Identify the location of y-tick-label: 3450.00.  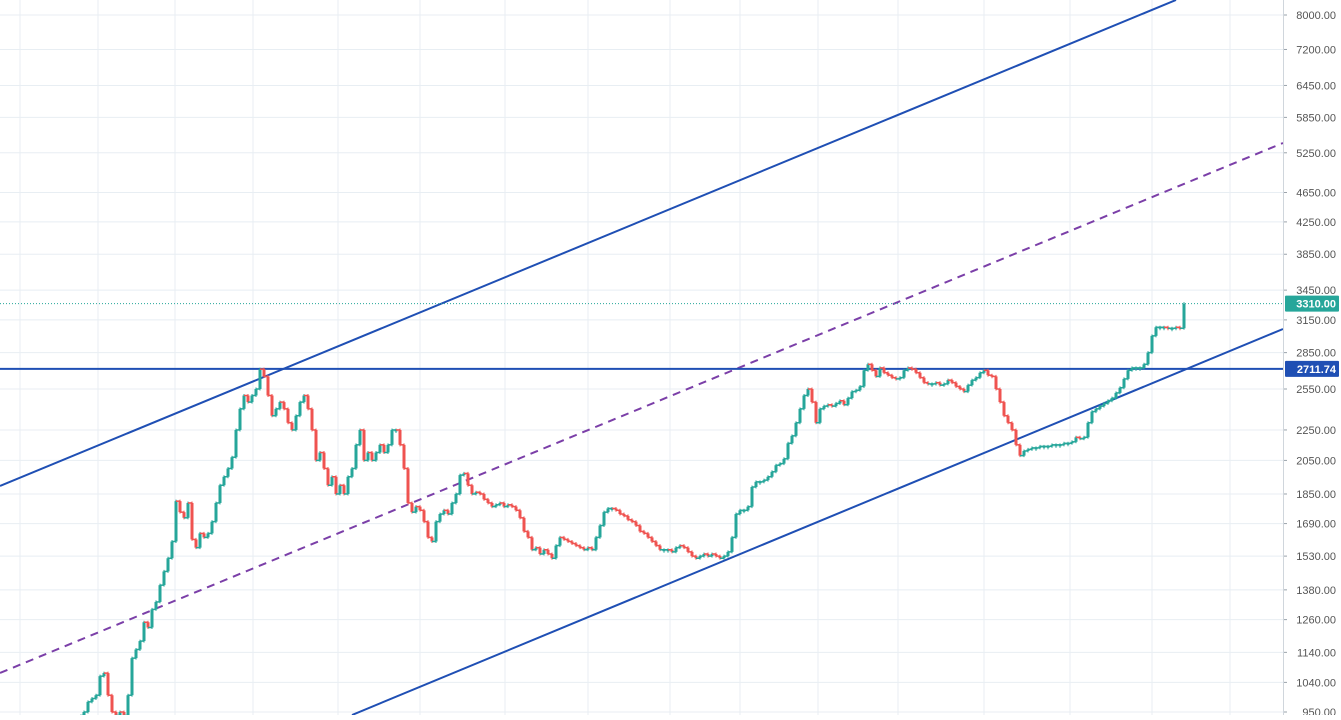
(1316, 291).